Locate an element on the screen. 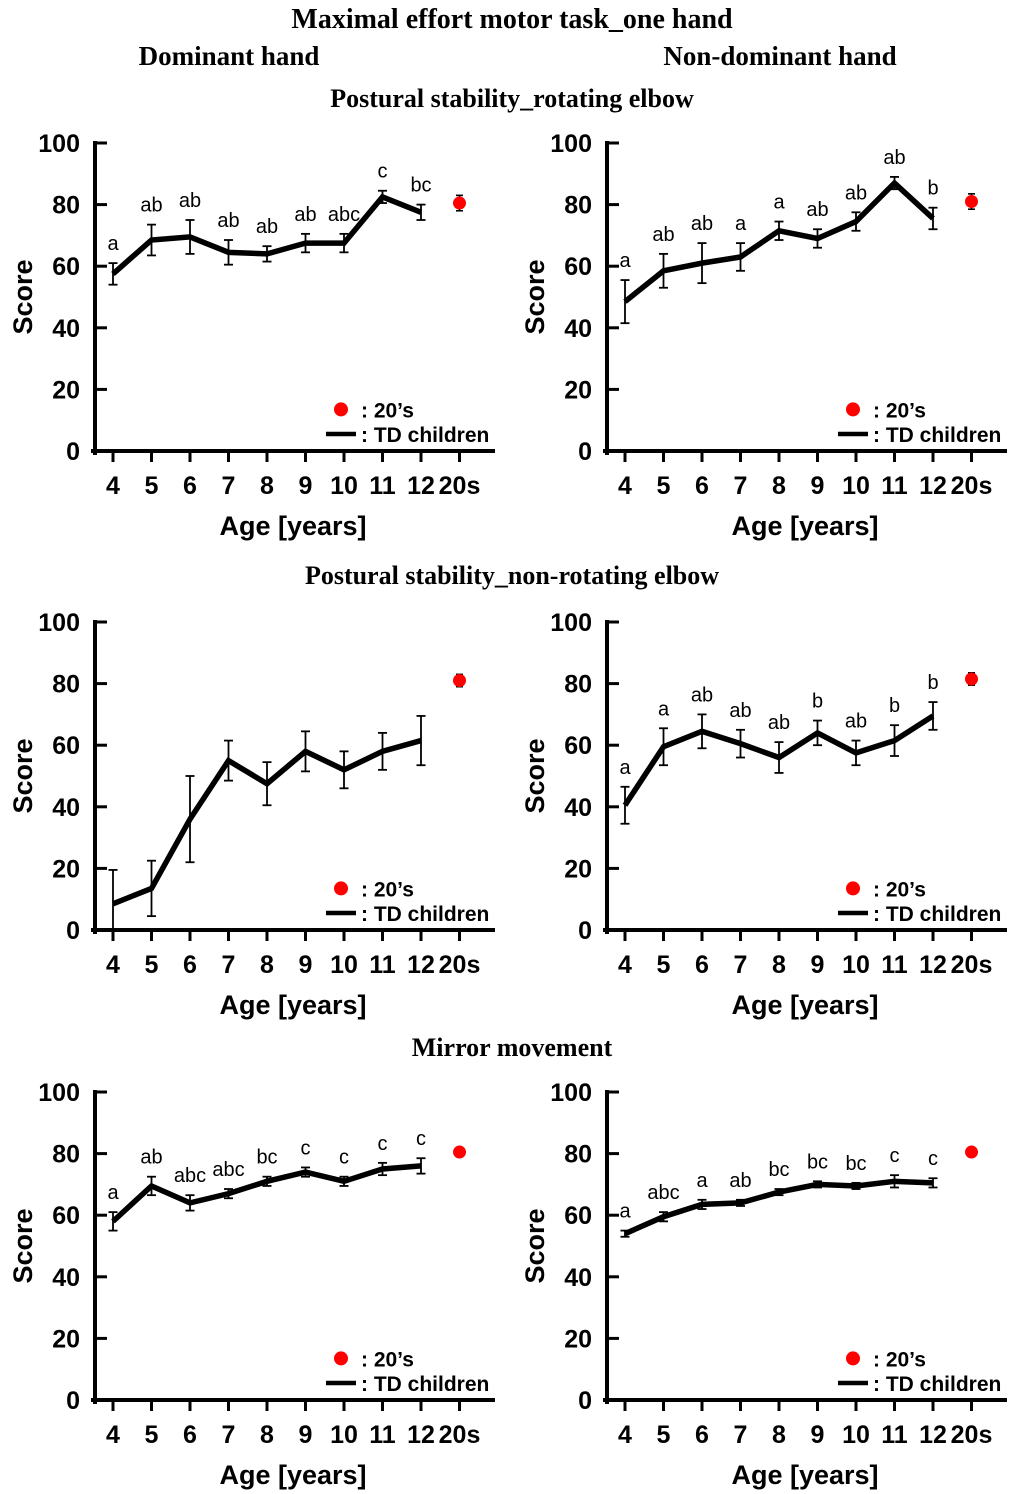 This screenshot has height=1494, width=1024. figure-title: Maximal effort motor task_one hand is located at coordinates (512, 19).